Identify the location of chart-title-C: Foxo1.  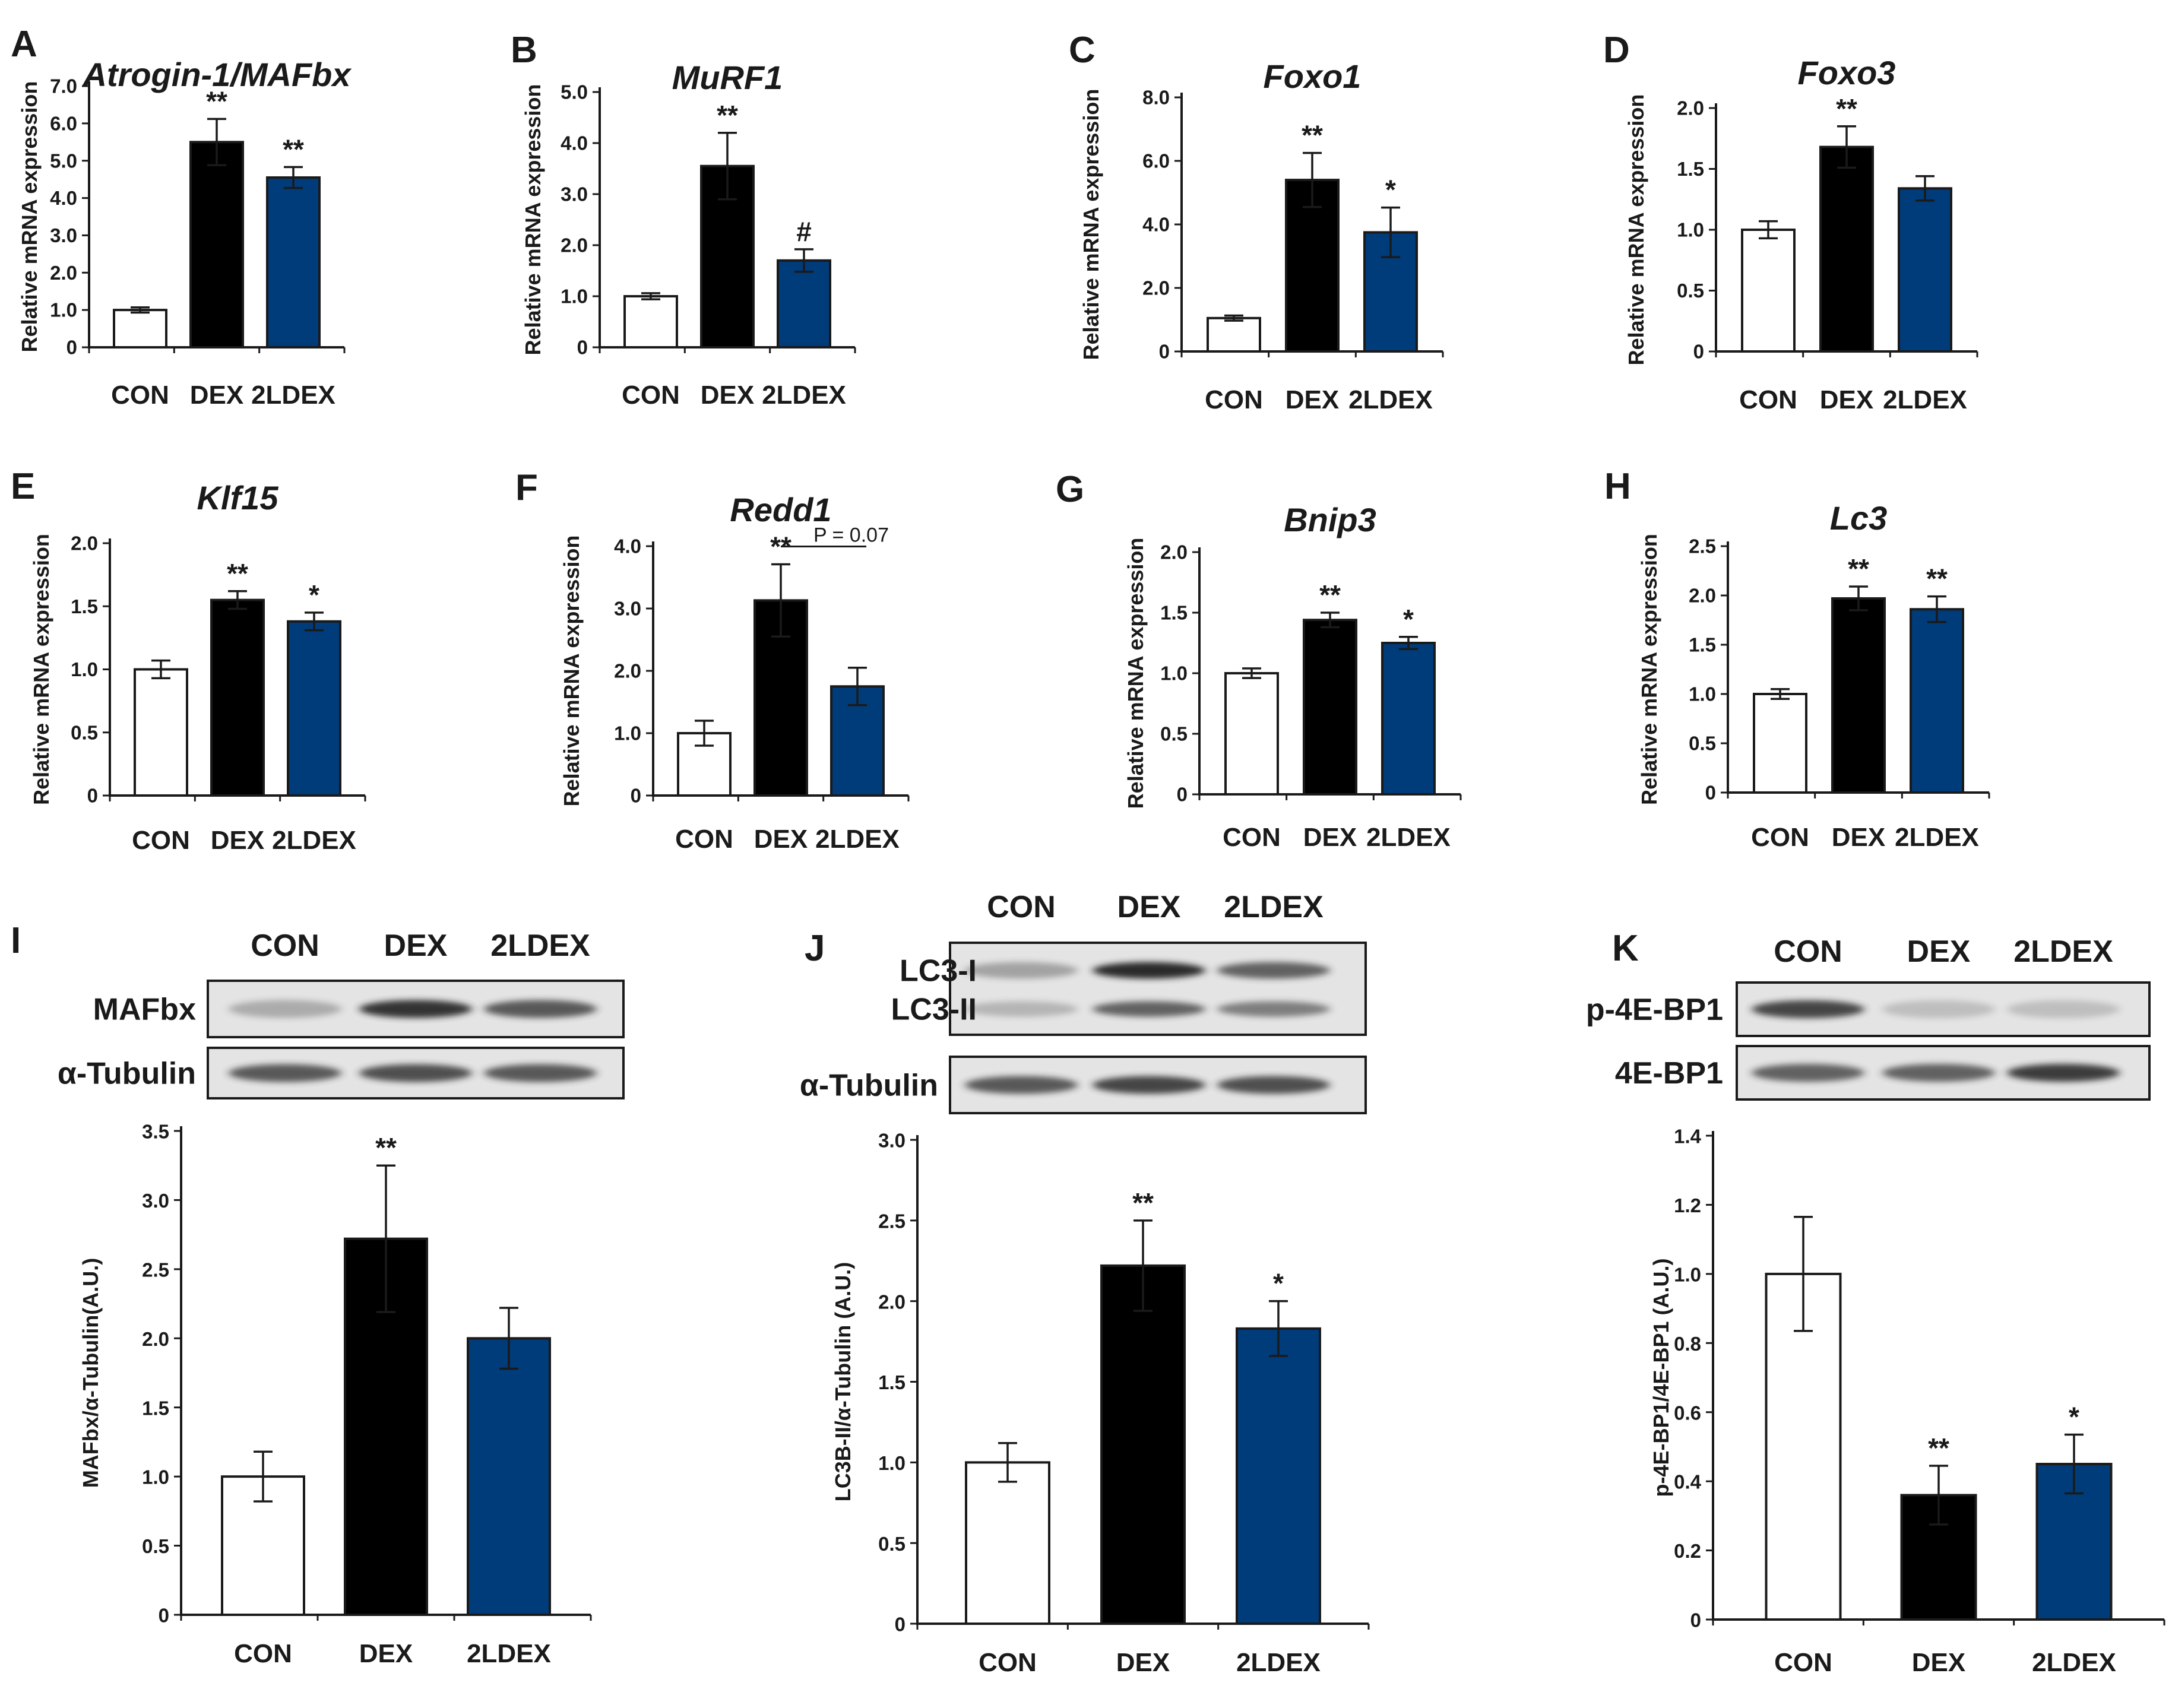
(1313, 76).